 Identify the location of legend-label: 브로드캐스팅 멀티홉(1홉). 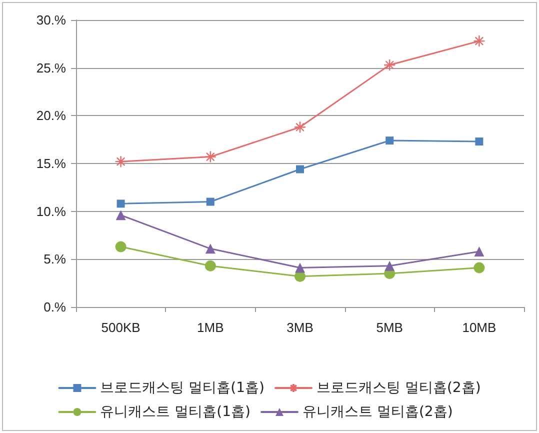
(182, 388).